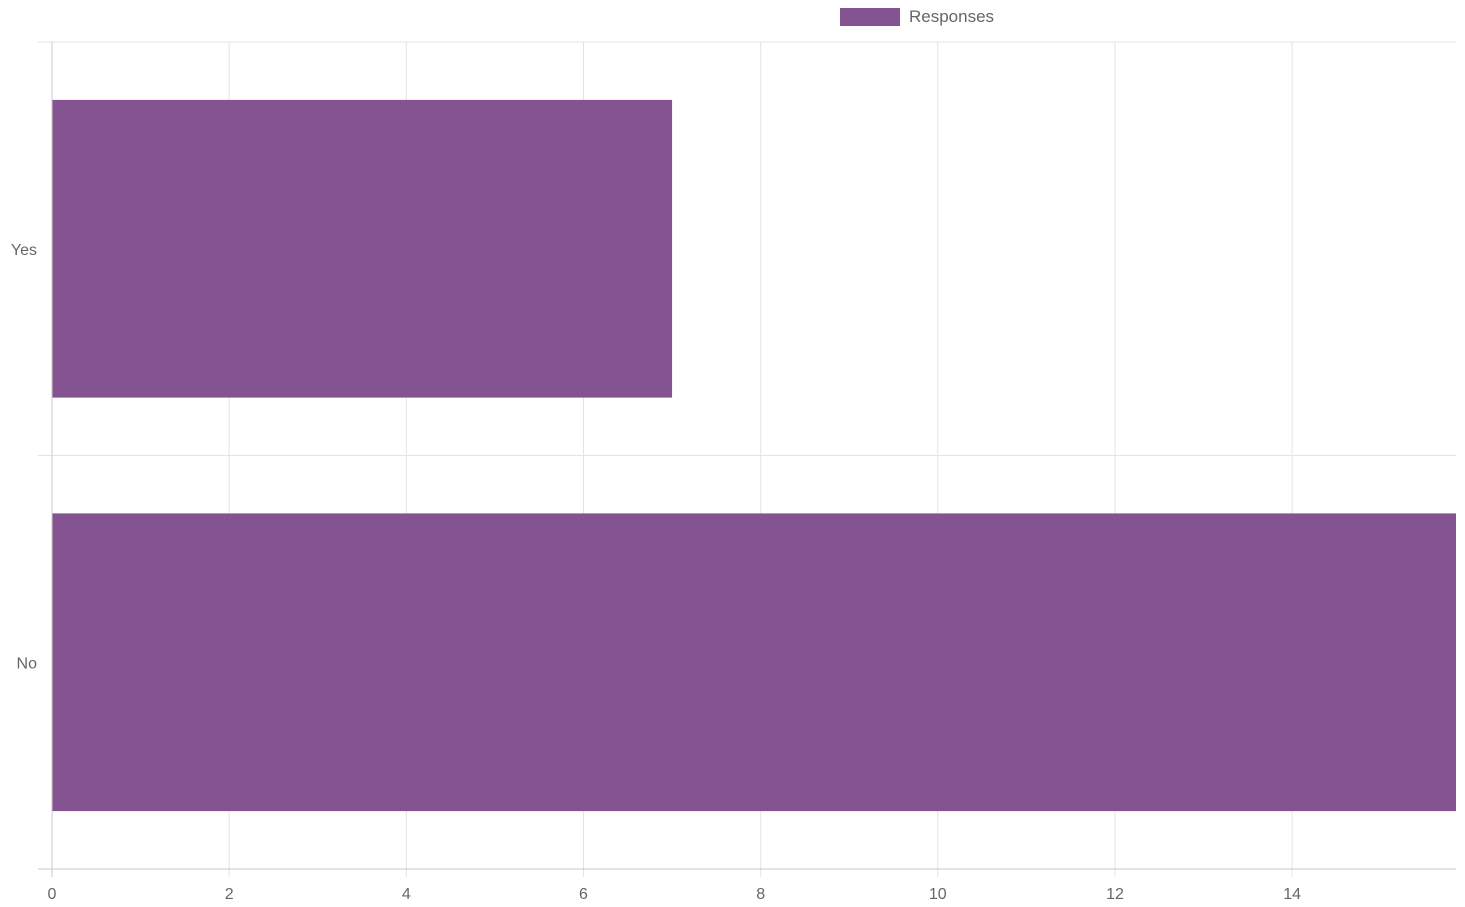 This screenshot has width=1465, height=907. What do you see at coordinates (951, 16) in the screenshot?
I see `legend-label: Responses` at bounding box center [951, 16].